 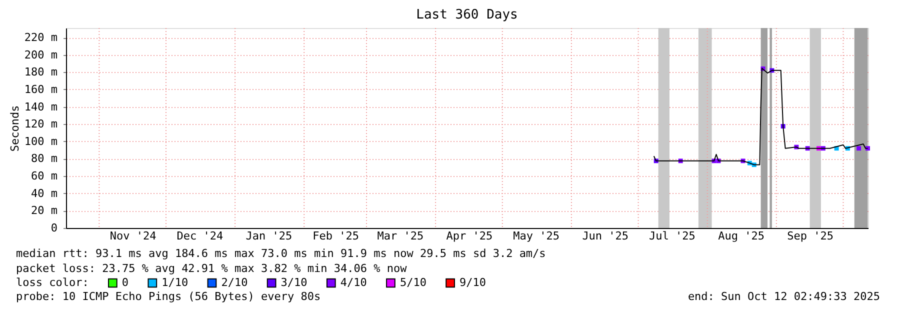 What do you see at coordinates (44, 159) in the screenshot?
I see `y-tick-label: 80 m` at bounding box center [44, 159].